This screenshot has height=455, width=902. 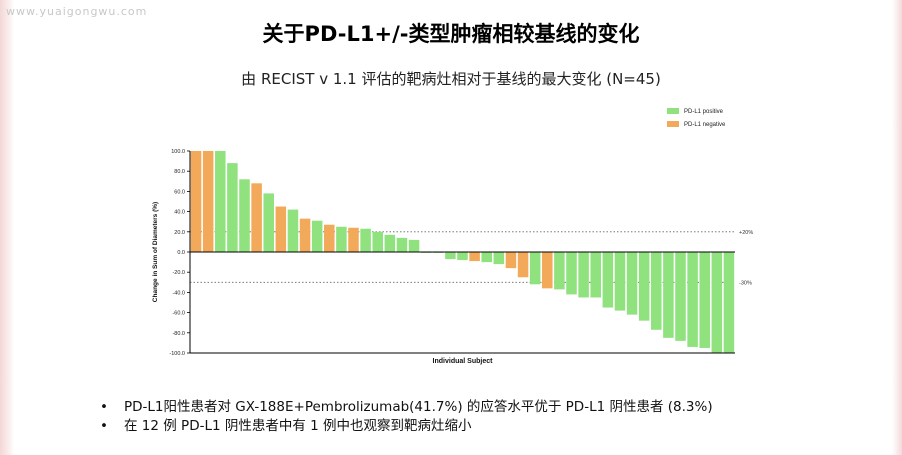 What do you see at coordinates (705, 125) in the screenshot?
I see `legend-label: PD-L1 negative` at bounding box center [705, 125].